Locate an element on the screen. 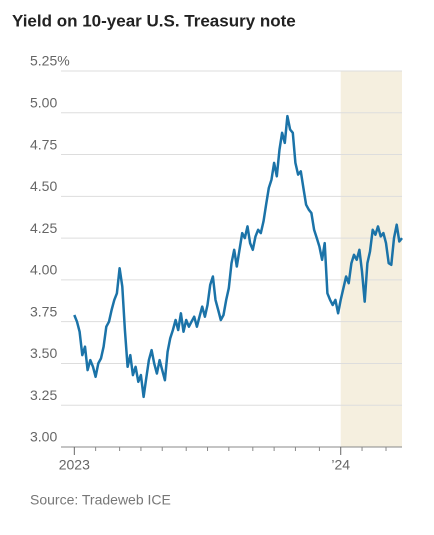  y-tick-label: 4.00 is located at coordinates (43, 270).